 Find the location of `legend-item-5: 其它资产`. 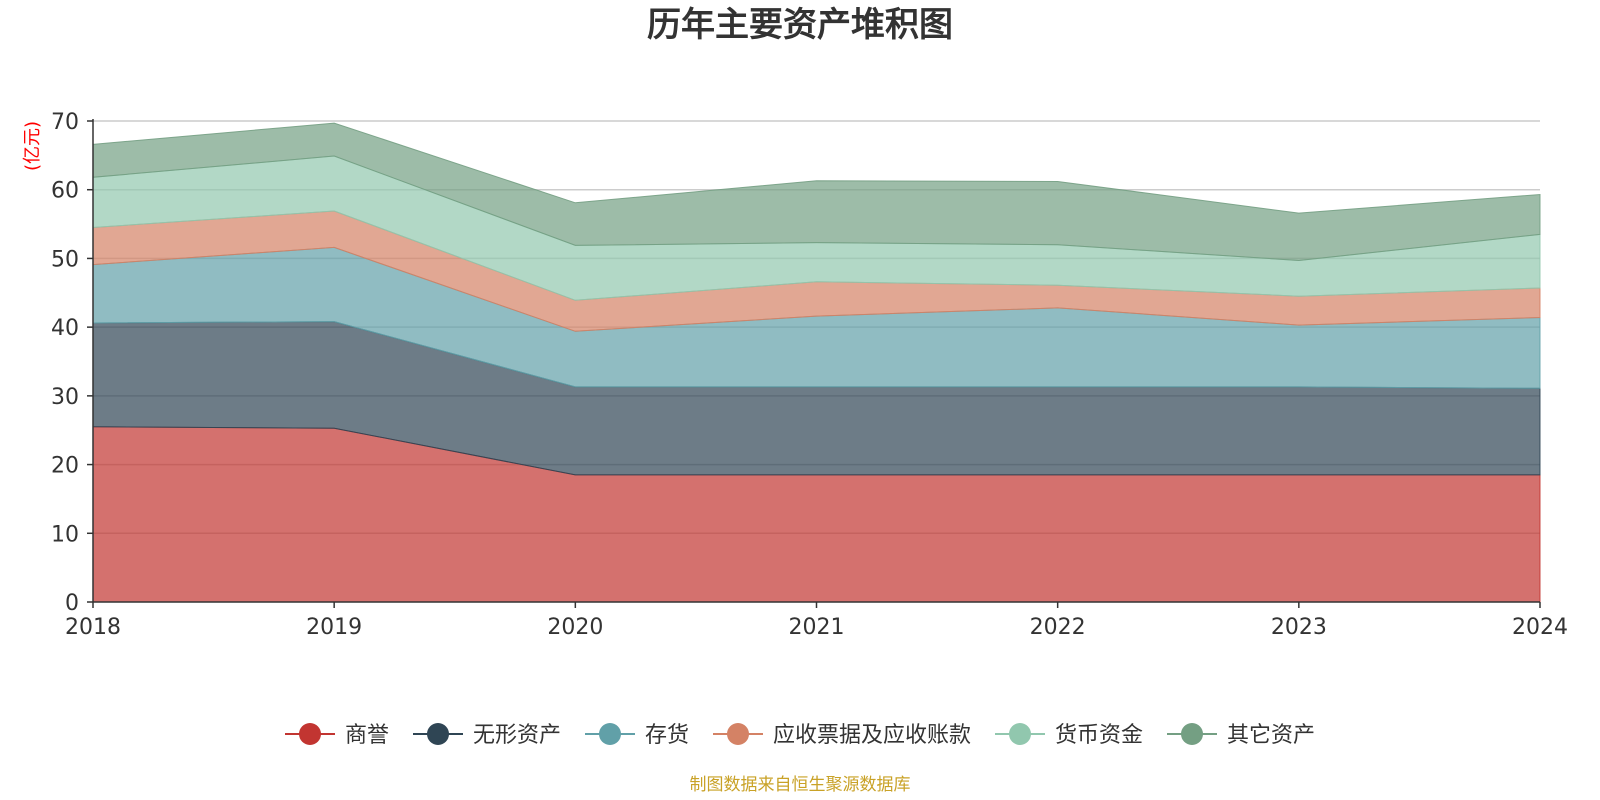

legend-item-5: 其它资产 is located at coordinates (1241, 735).